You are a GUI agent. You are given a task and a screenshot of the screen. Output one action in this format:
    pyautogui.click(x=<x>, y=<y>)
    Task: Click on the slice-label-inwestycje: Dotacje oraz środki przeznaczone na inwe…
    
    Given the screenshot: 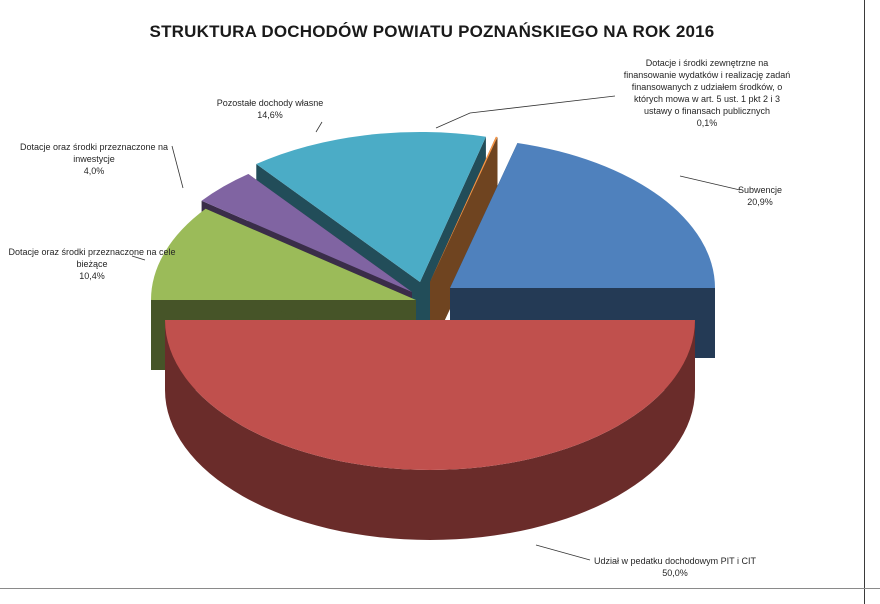 What is the action you would take?
    pyautogui.click(x=94, y=159)
    